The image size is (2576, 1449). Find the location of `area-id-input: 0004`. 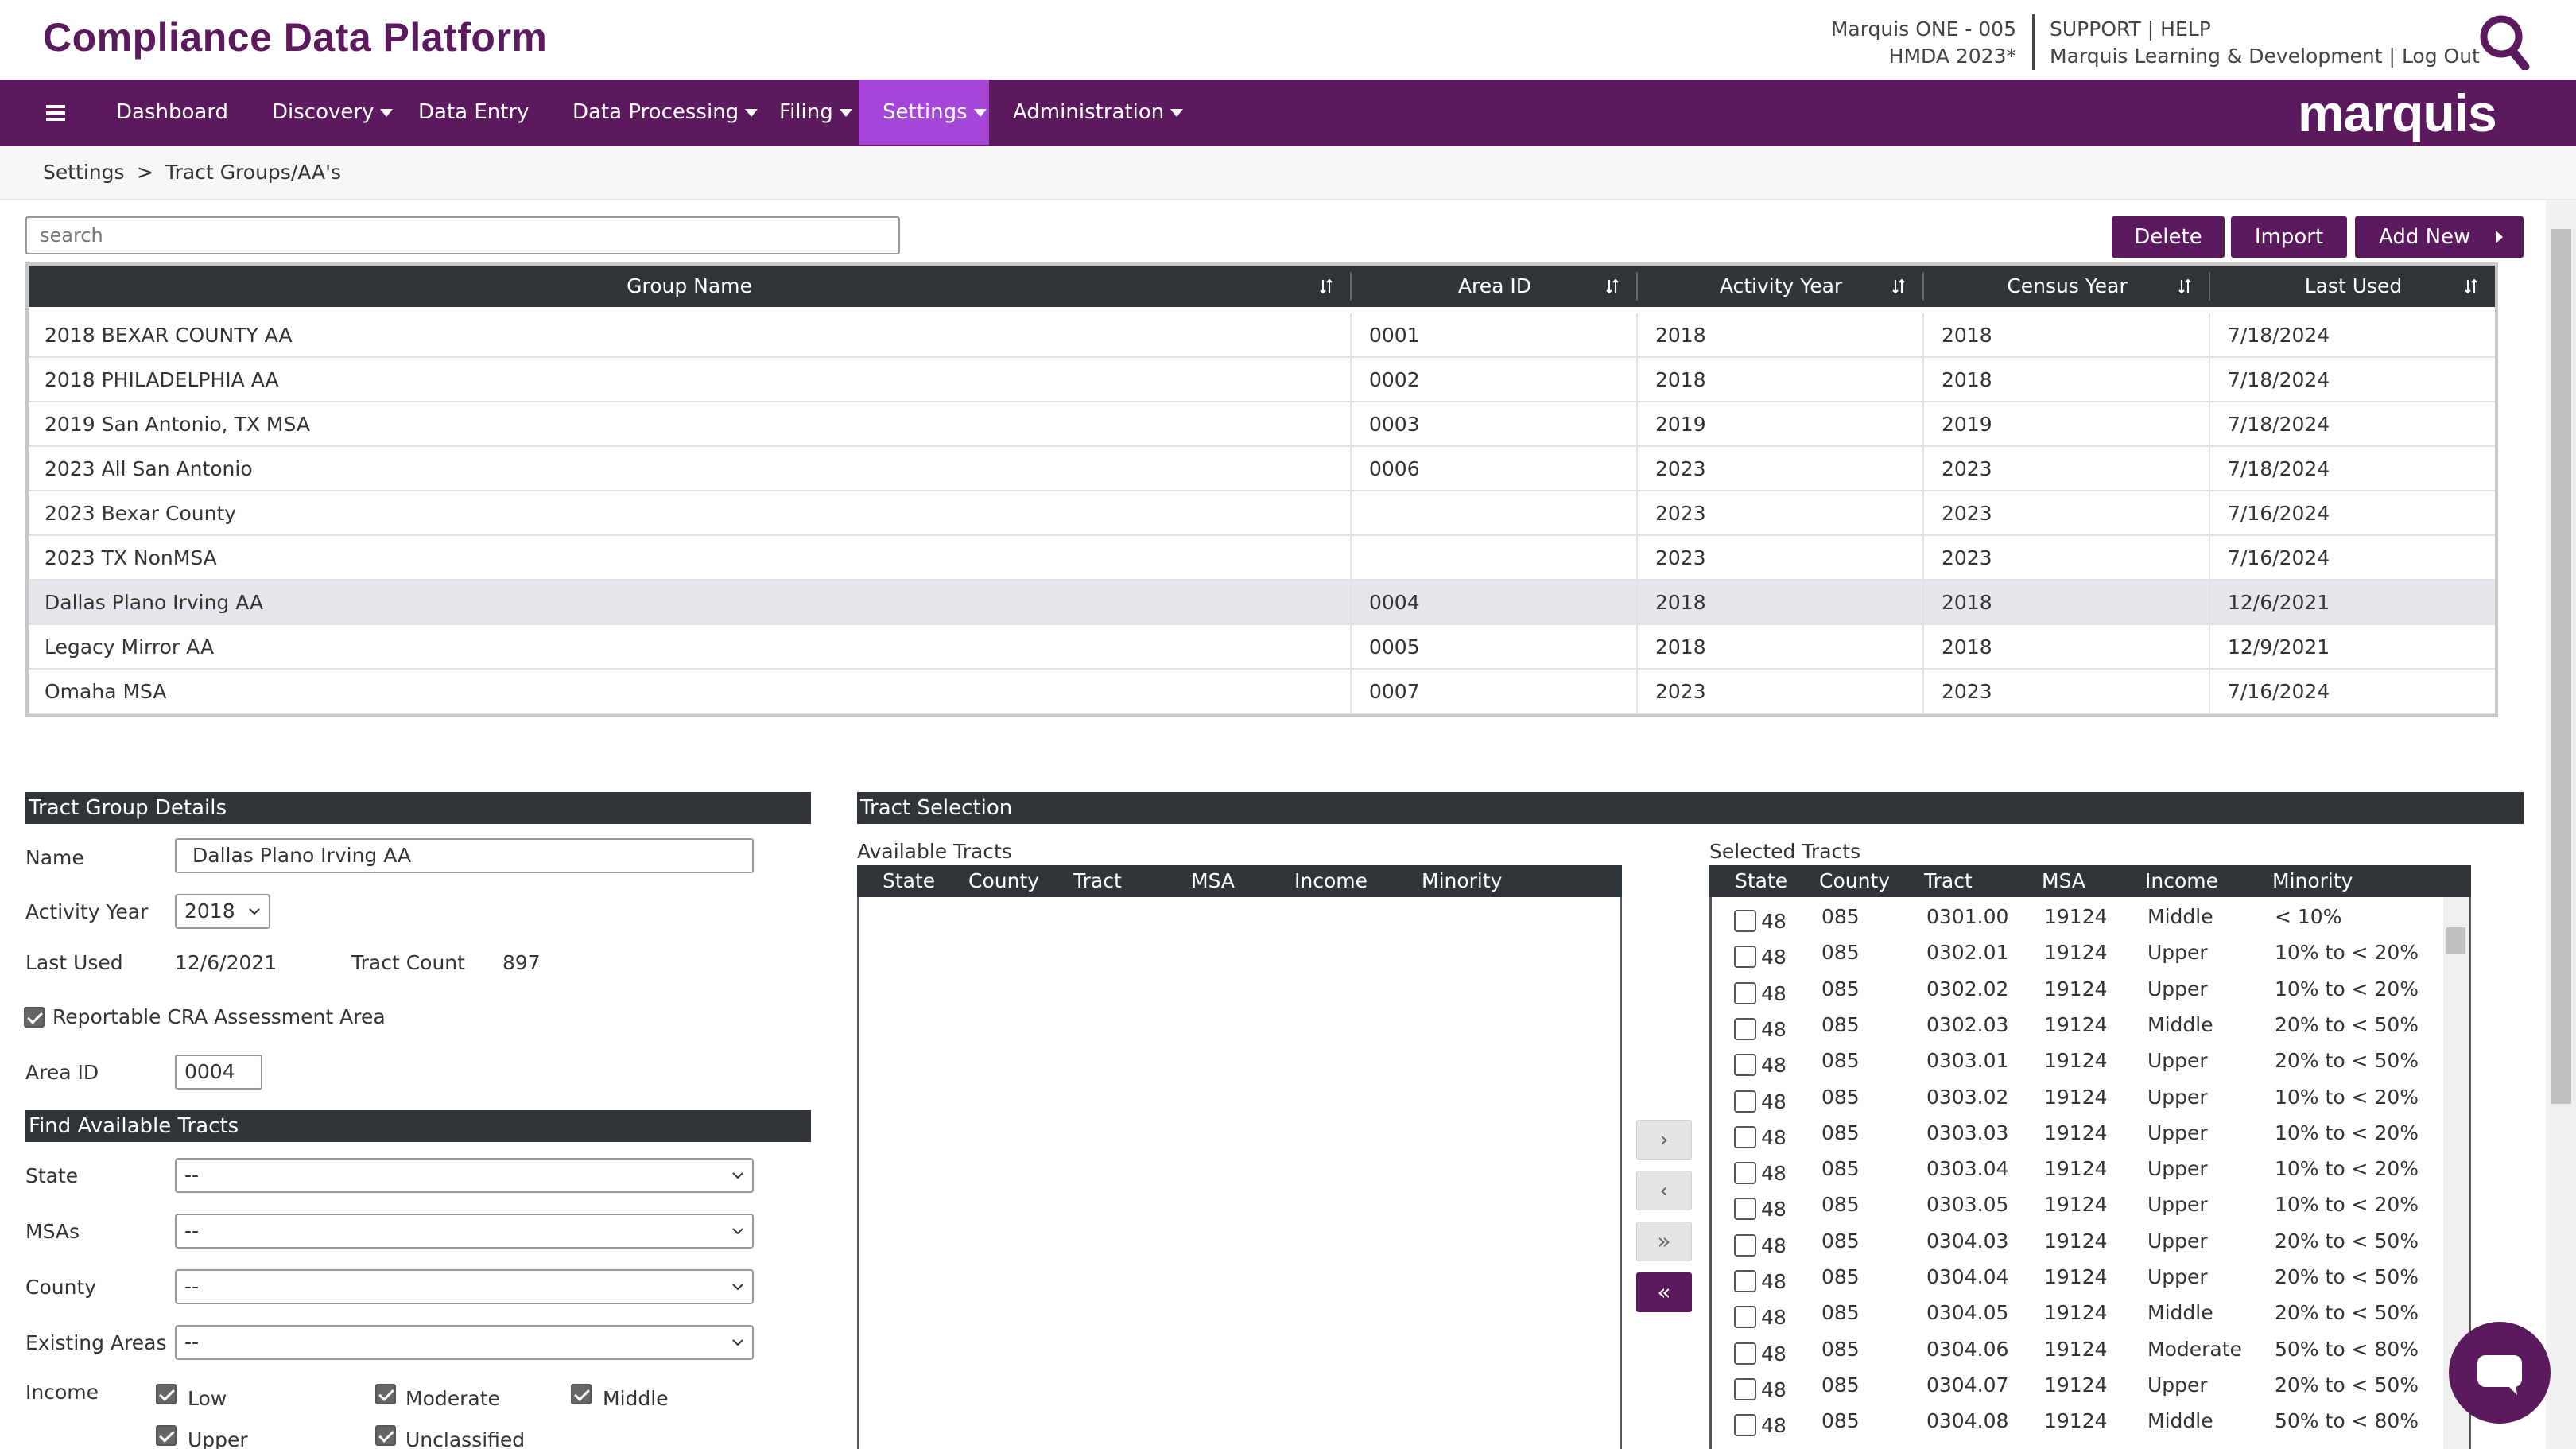

area-id-input: 0004 is located at coordinates (219, 1072).